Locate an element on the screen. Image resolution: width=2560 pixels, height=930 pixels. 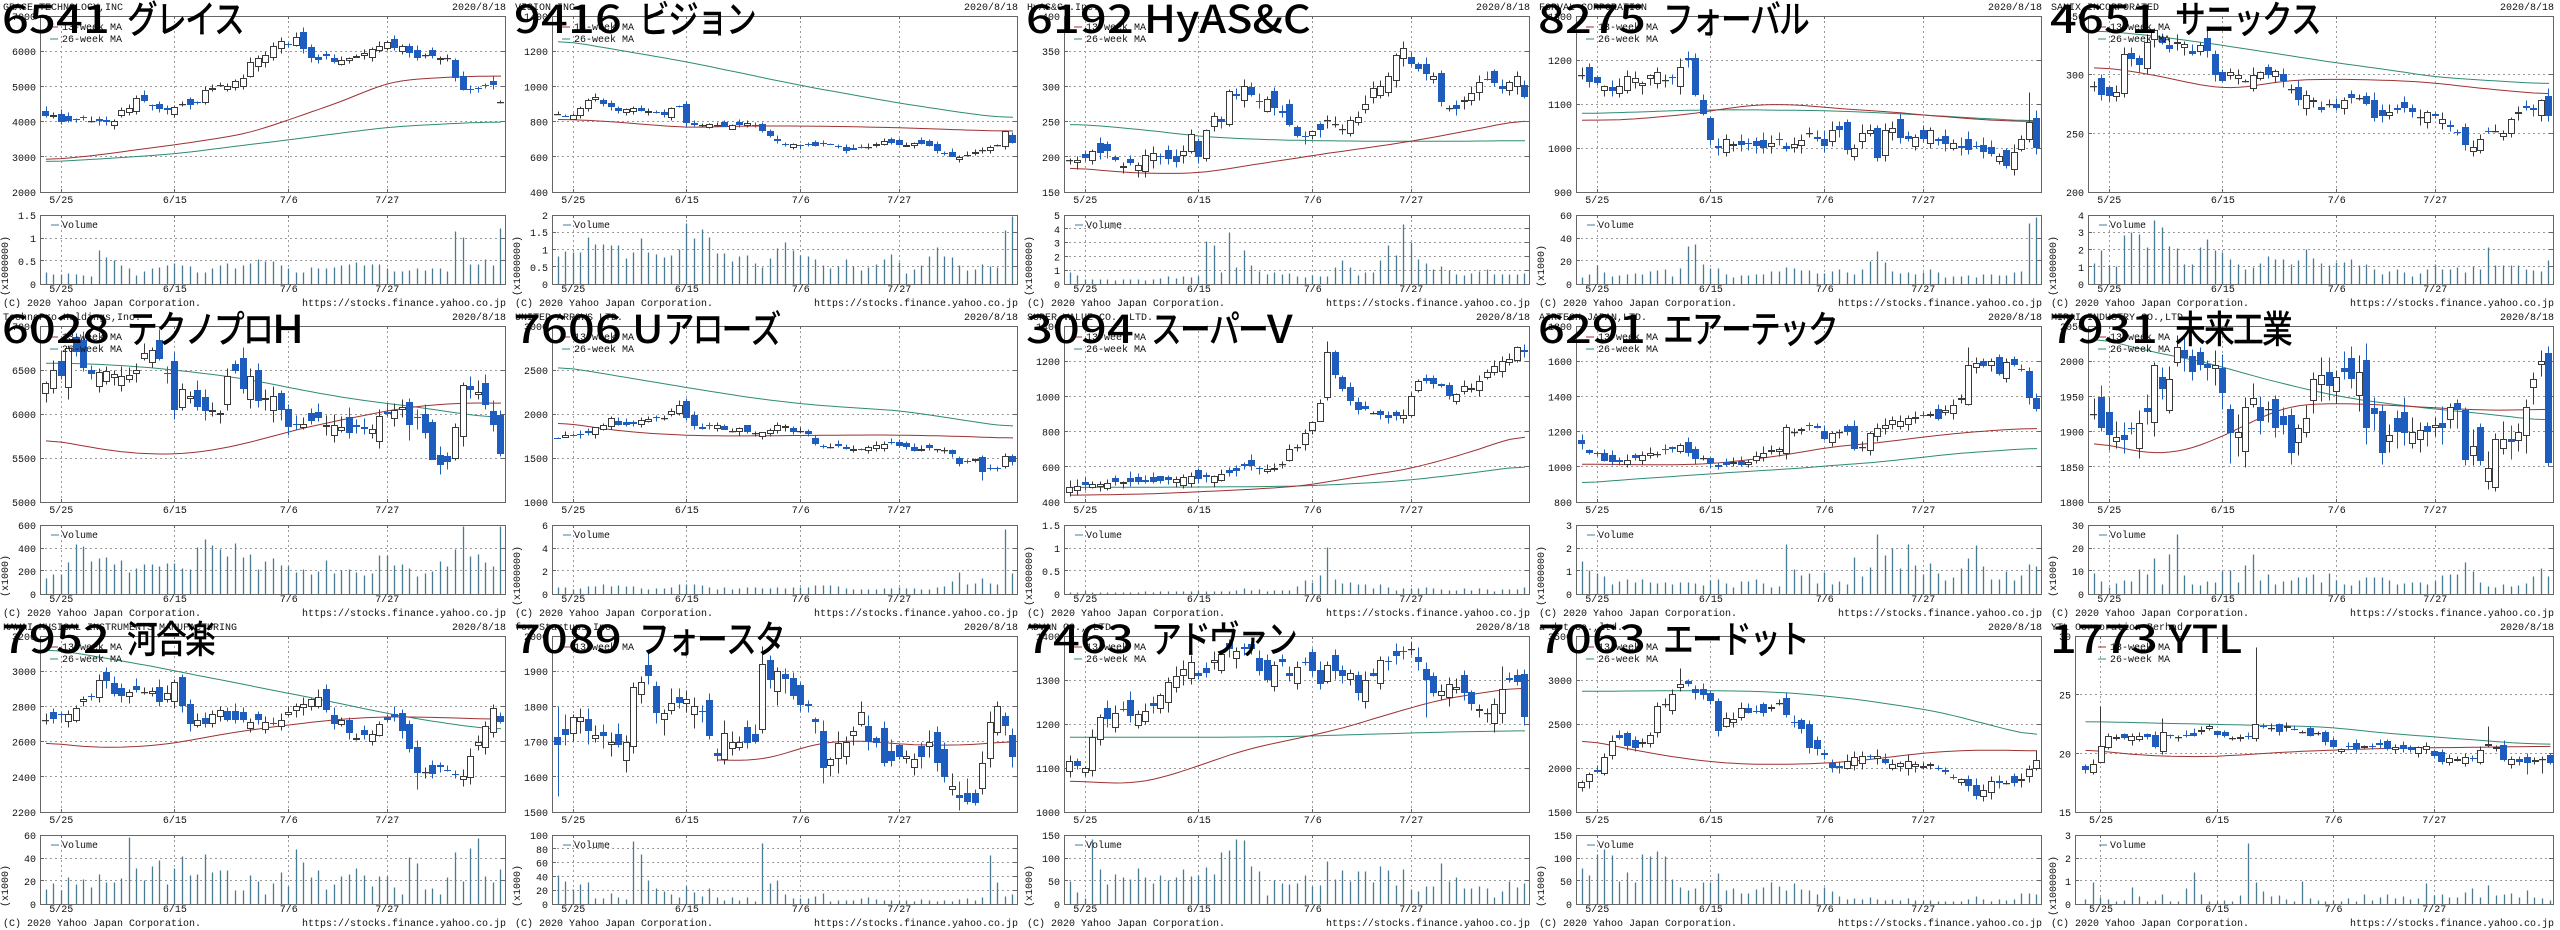
svg-text: 2600 is located at coordinates (24, 744).